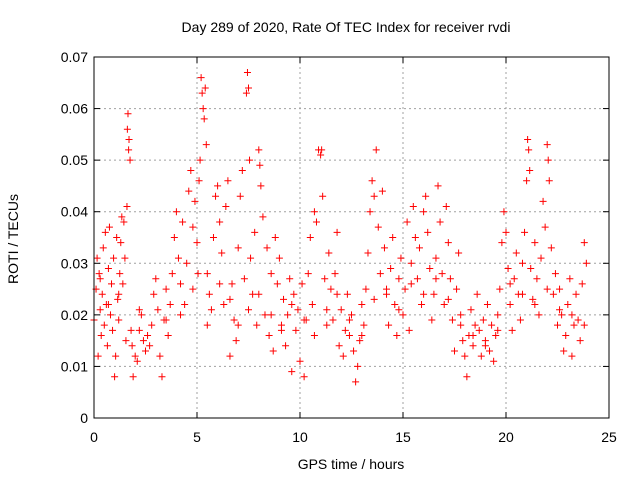 This screenshot has height=480, width=640. I want to click on y-tick-label: 0.04, so click(74, 212).